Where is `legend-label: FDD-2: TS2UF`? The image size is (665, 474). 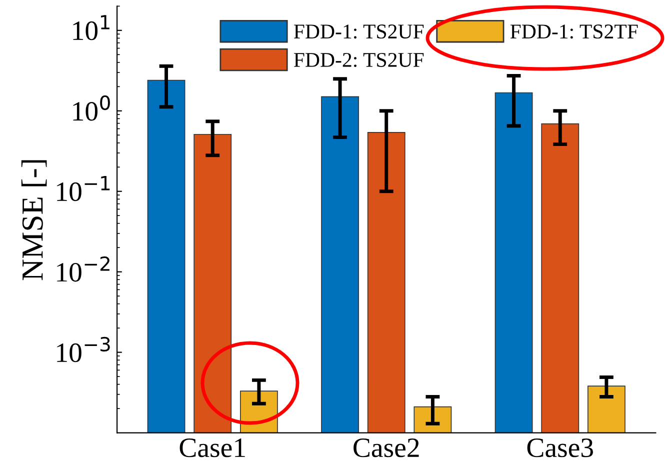 legend-label: FDD-2: TS2UF is located at coordinates (359, 60).